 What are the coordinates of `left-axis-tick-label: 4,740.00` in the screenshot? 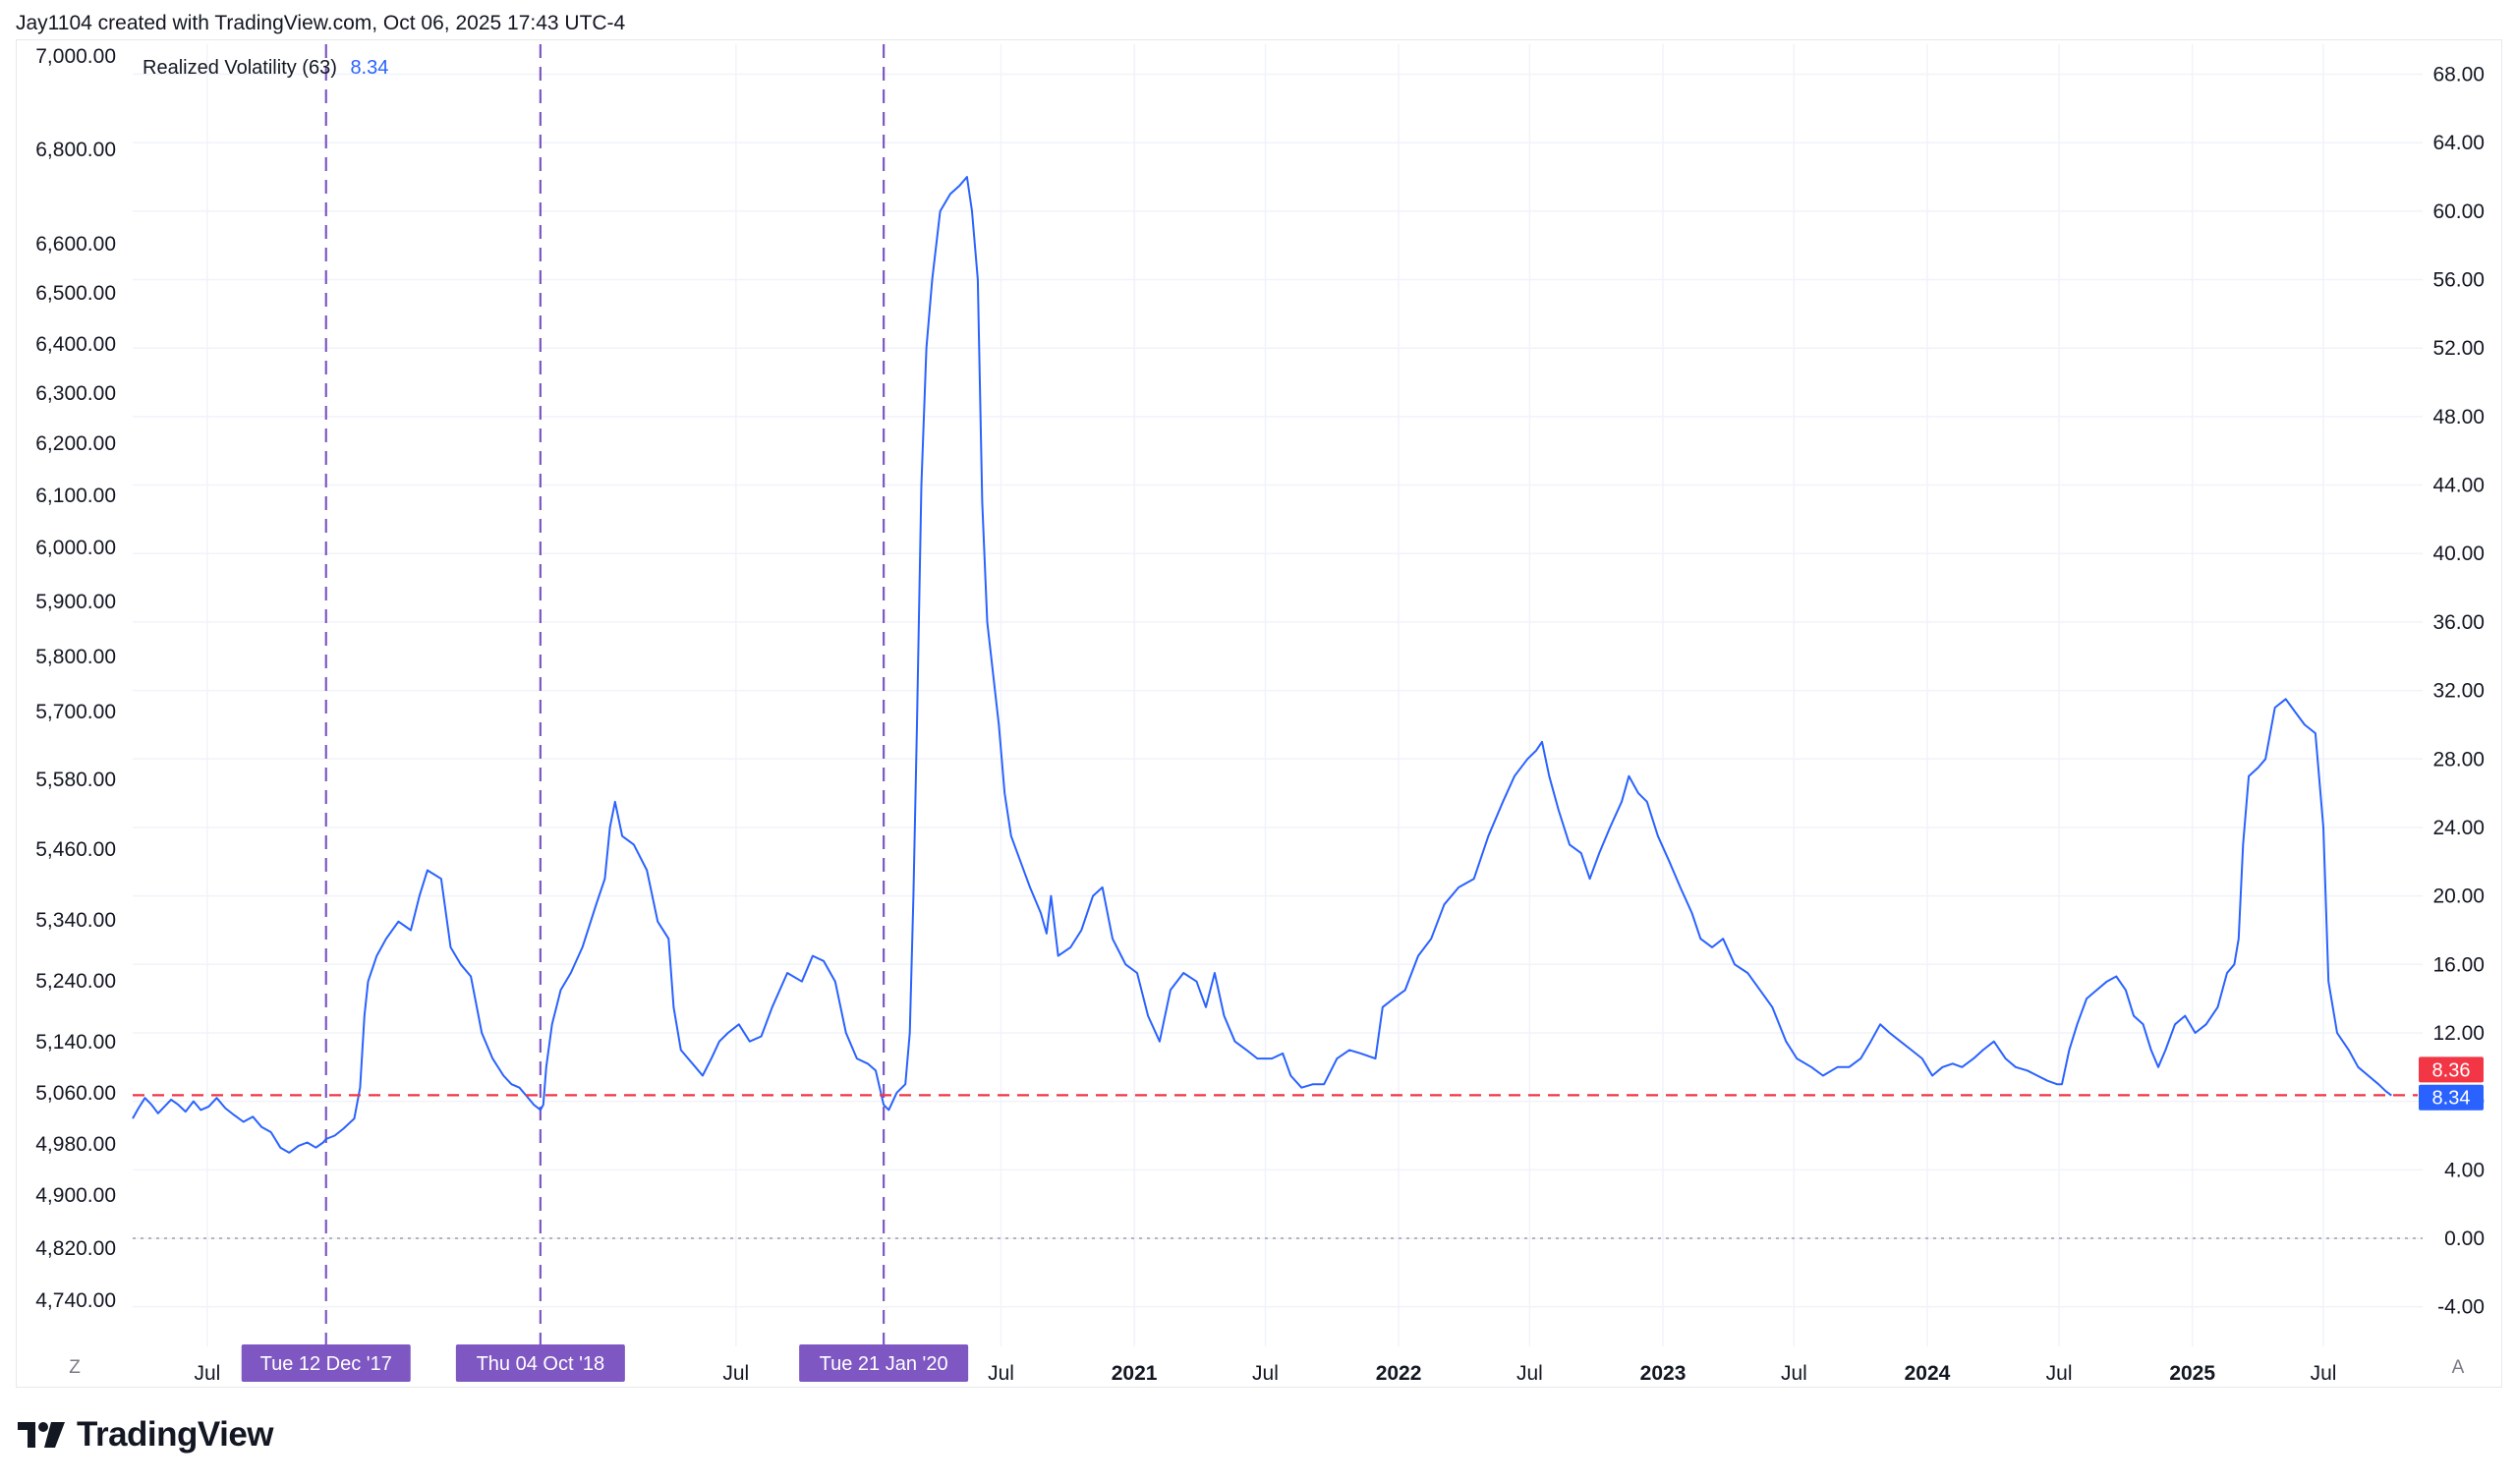 It's located at (75, 1300).